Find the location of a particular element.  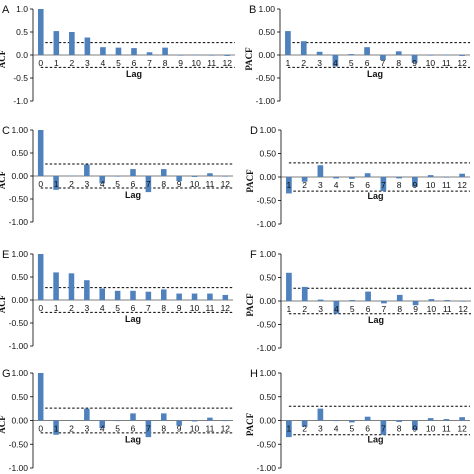

y-axis-label: ACF is located at coordinates (3, 424).